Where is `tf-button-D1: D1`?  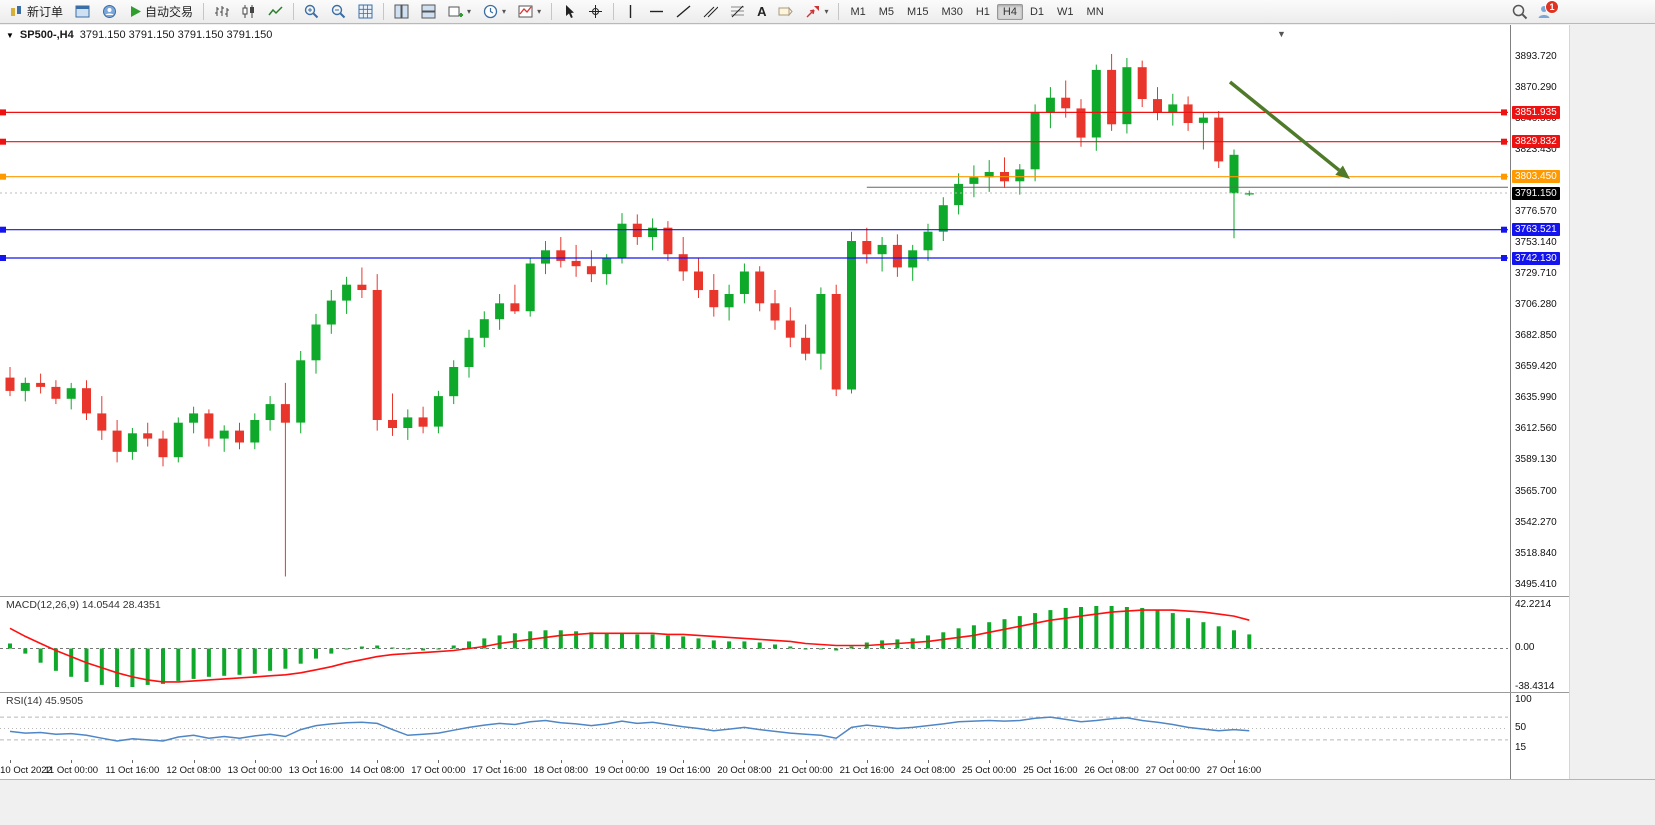 tf-button-D1: D1 is located at coordinates (1037, 11).